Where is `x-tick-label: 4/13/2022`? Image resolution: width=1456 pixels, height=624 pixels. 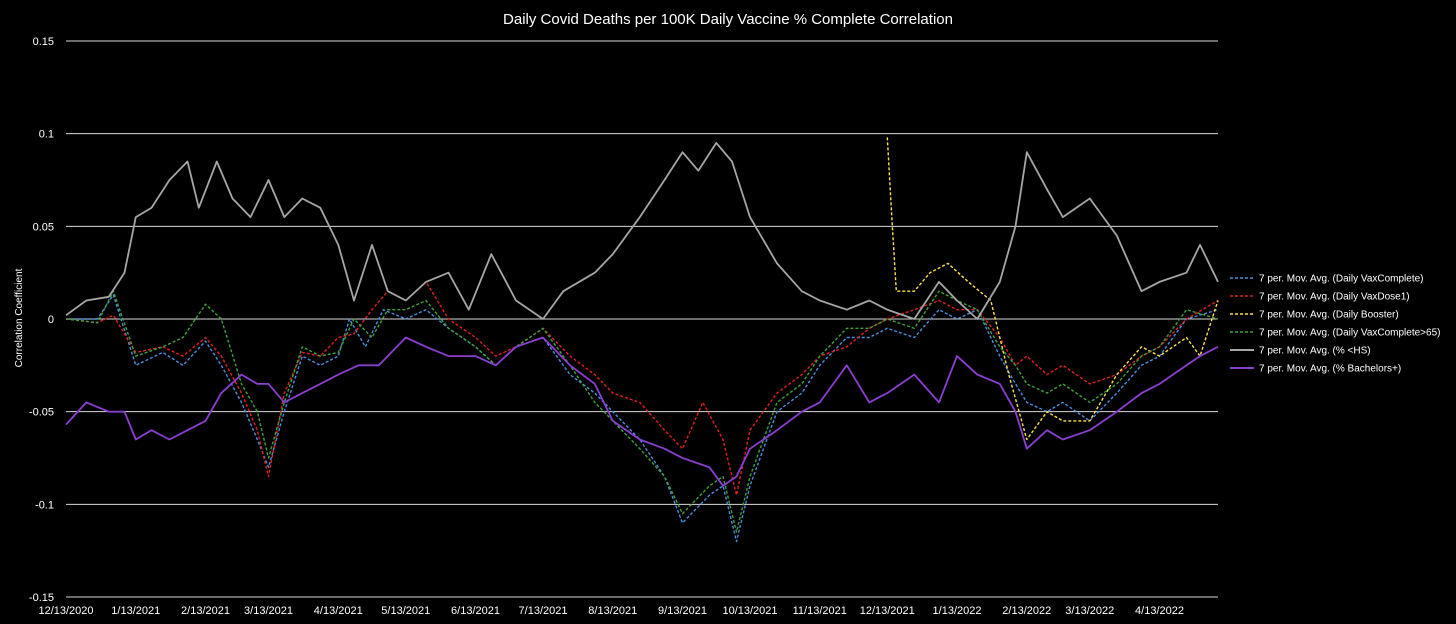
x-tick-label: 4/13/2022 is located at coordinates (1159, 611).